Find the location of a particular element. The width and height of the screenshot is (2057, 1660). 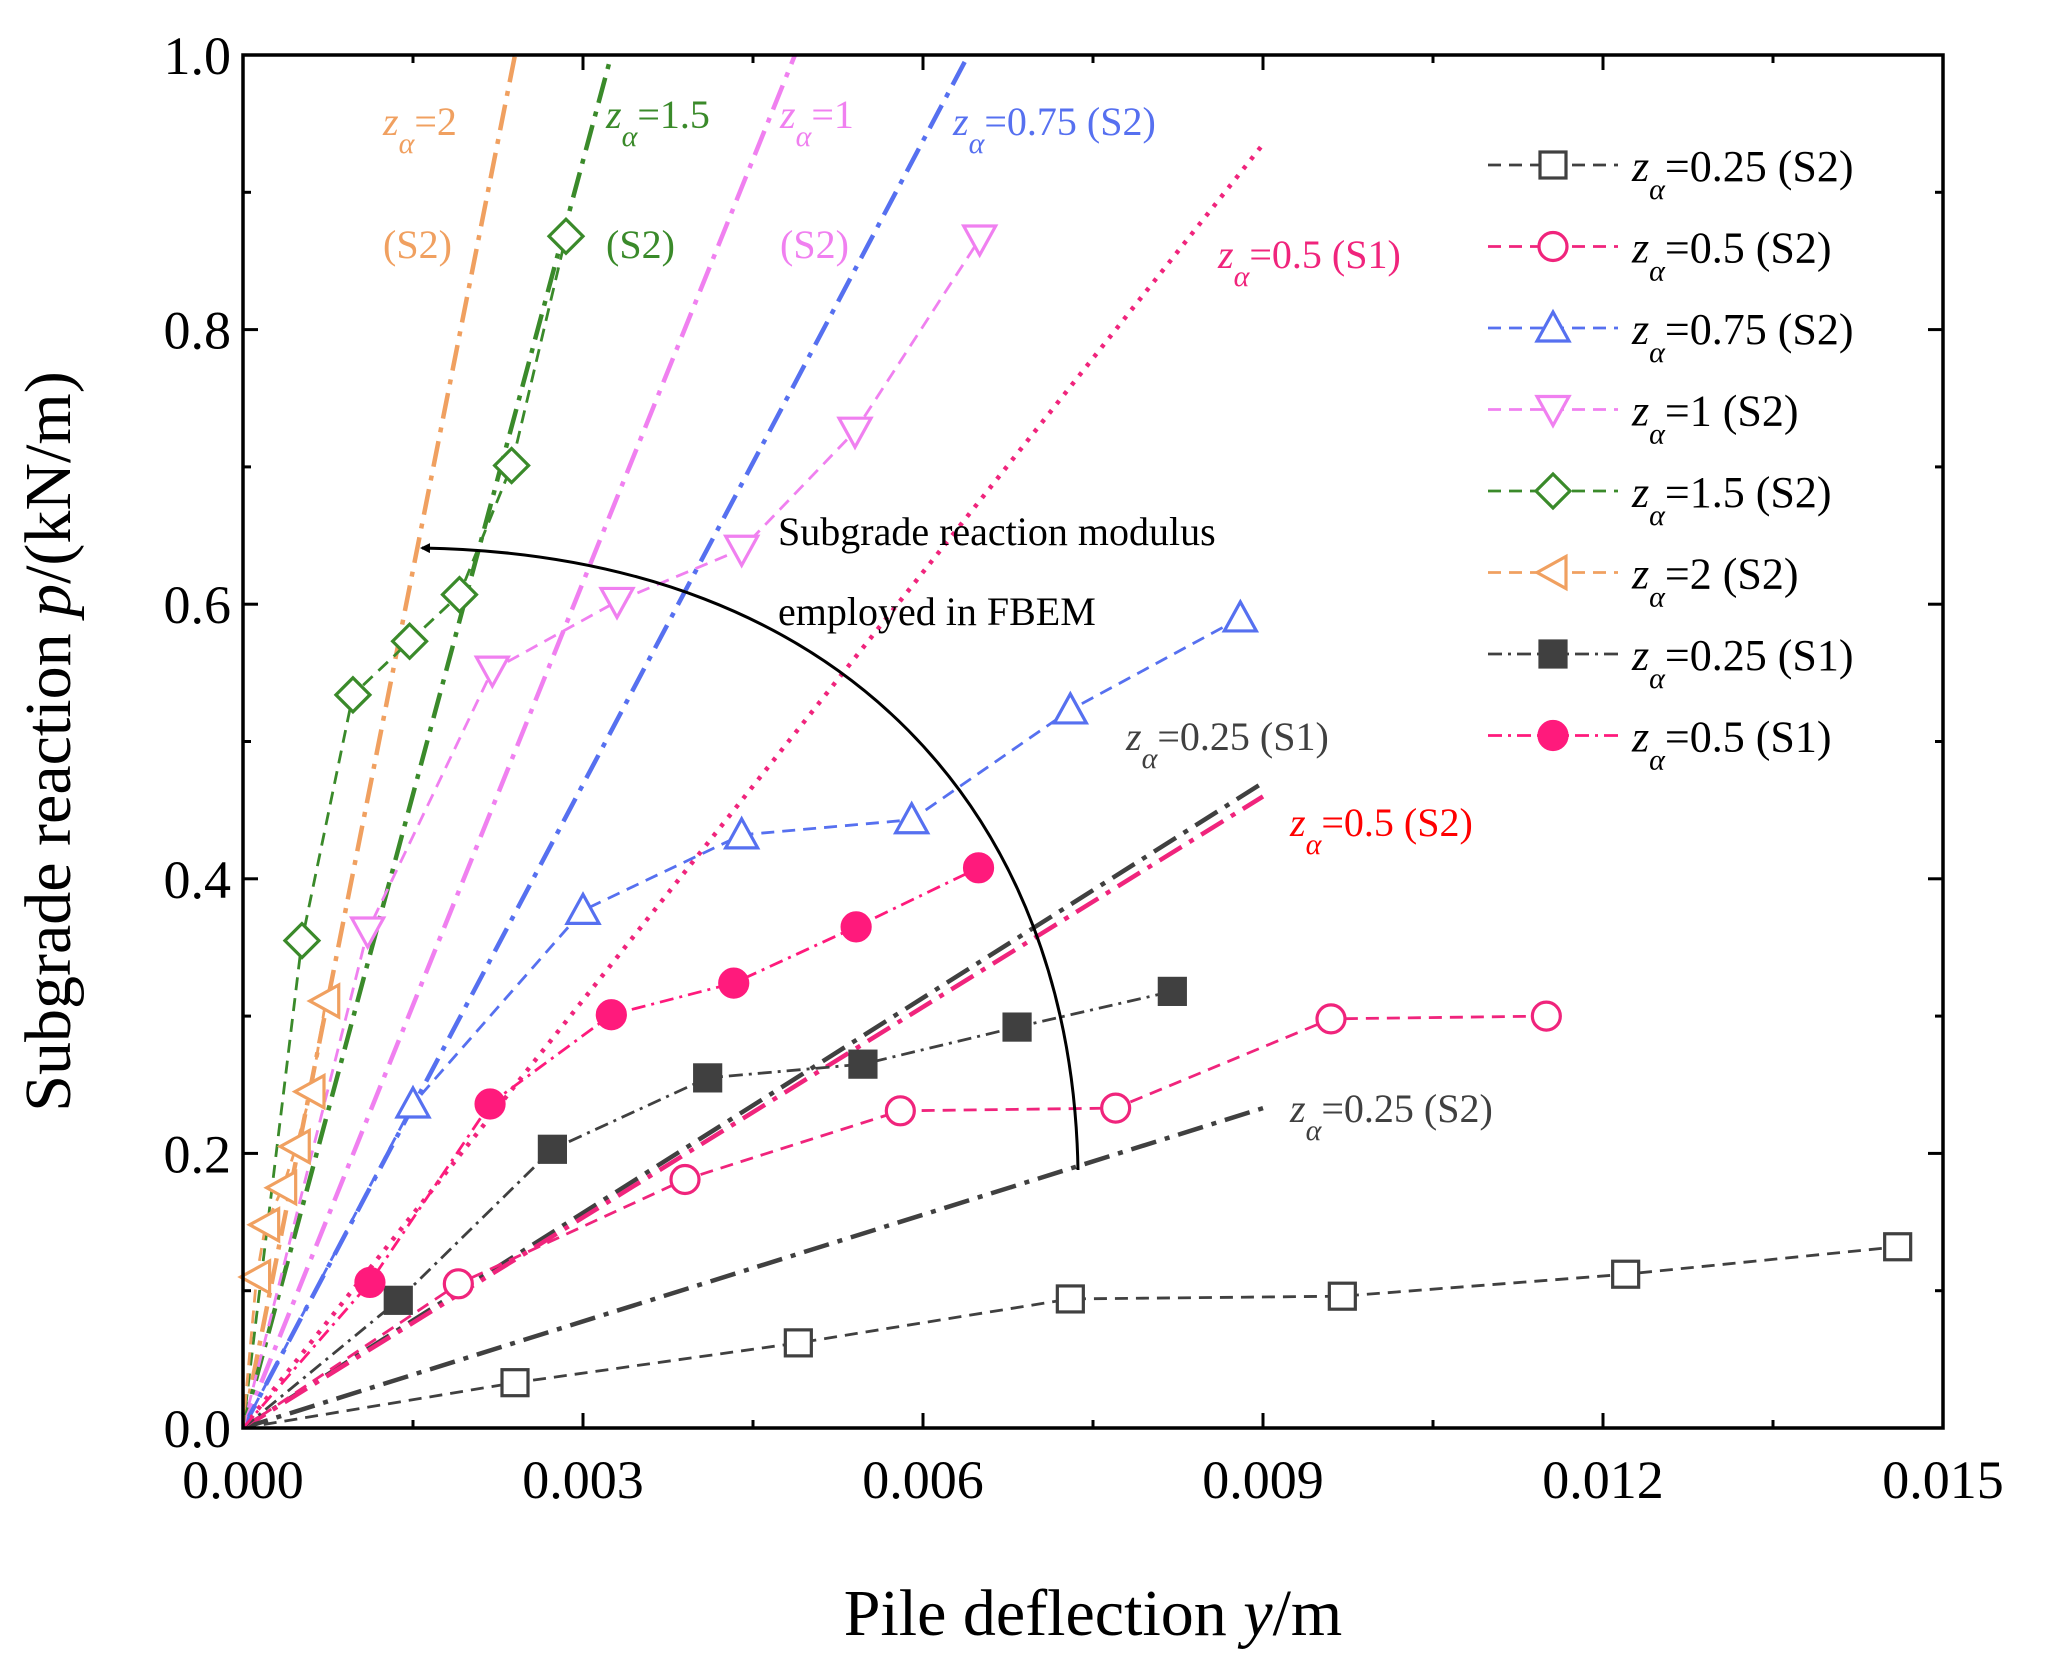

fit-za-1.5-s2 is located at coordinates (428, 741).